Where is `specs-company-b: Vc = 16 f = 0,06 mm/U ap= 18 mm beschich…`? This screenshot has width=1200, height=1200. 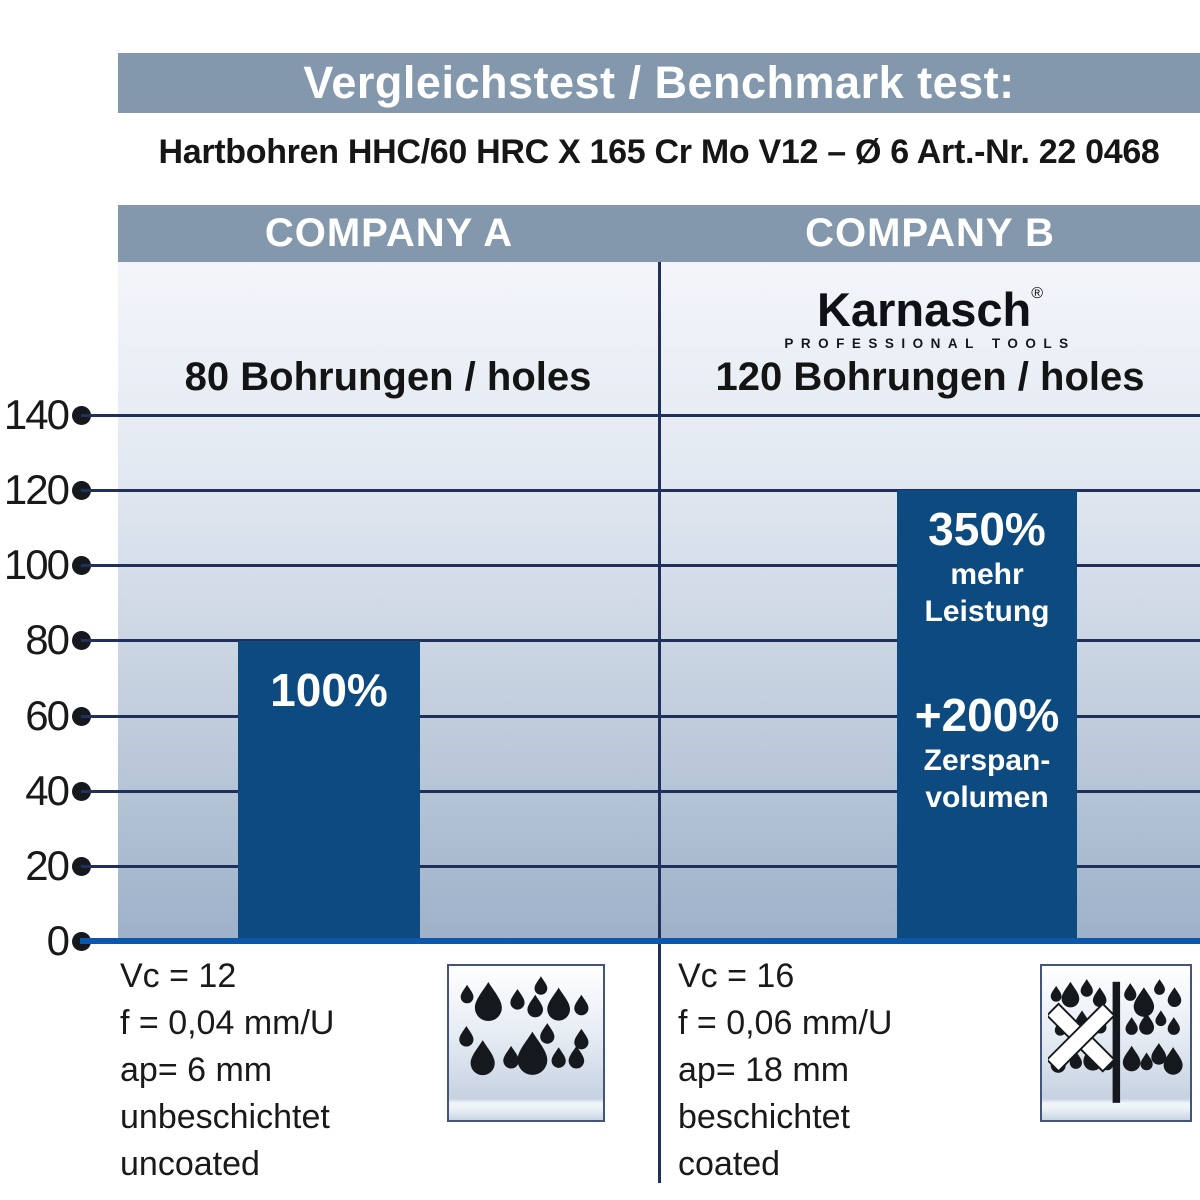 specs-company-b: Vc = 16 f = 0,06 mm/U ap= 18 mm beschich… is located at coordinates (785, 1070).